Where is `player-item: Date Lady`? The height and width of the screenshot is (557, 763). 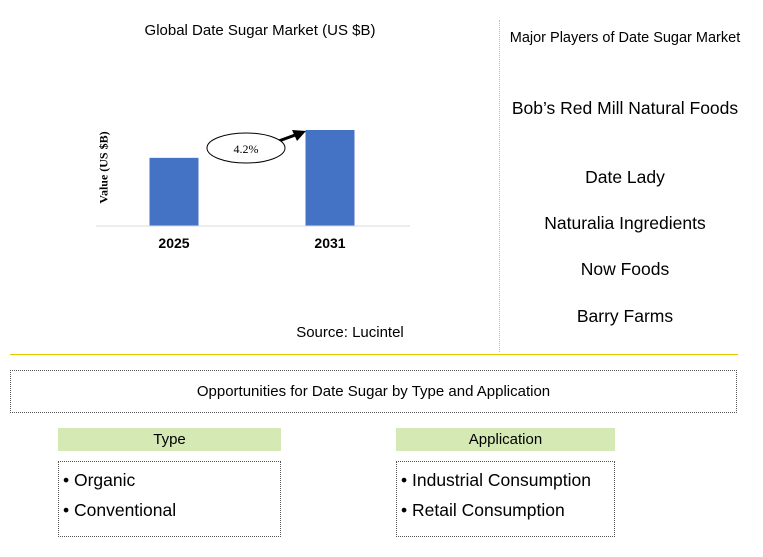
player-item: Date Lady is located at coordinates (625, 177).